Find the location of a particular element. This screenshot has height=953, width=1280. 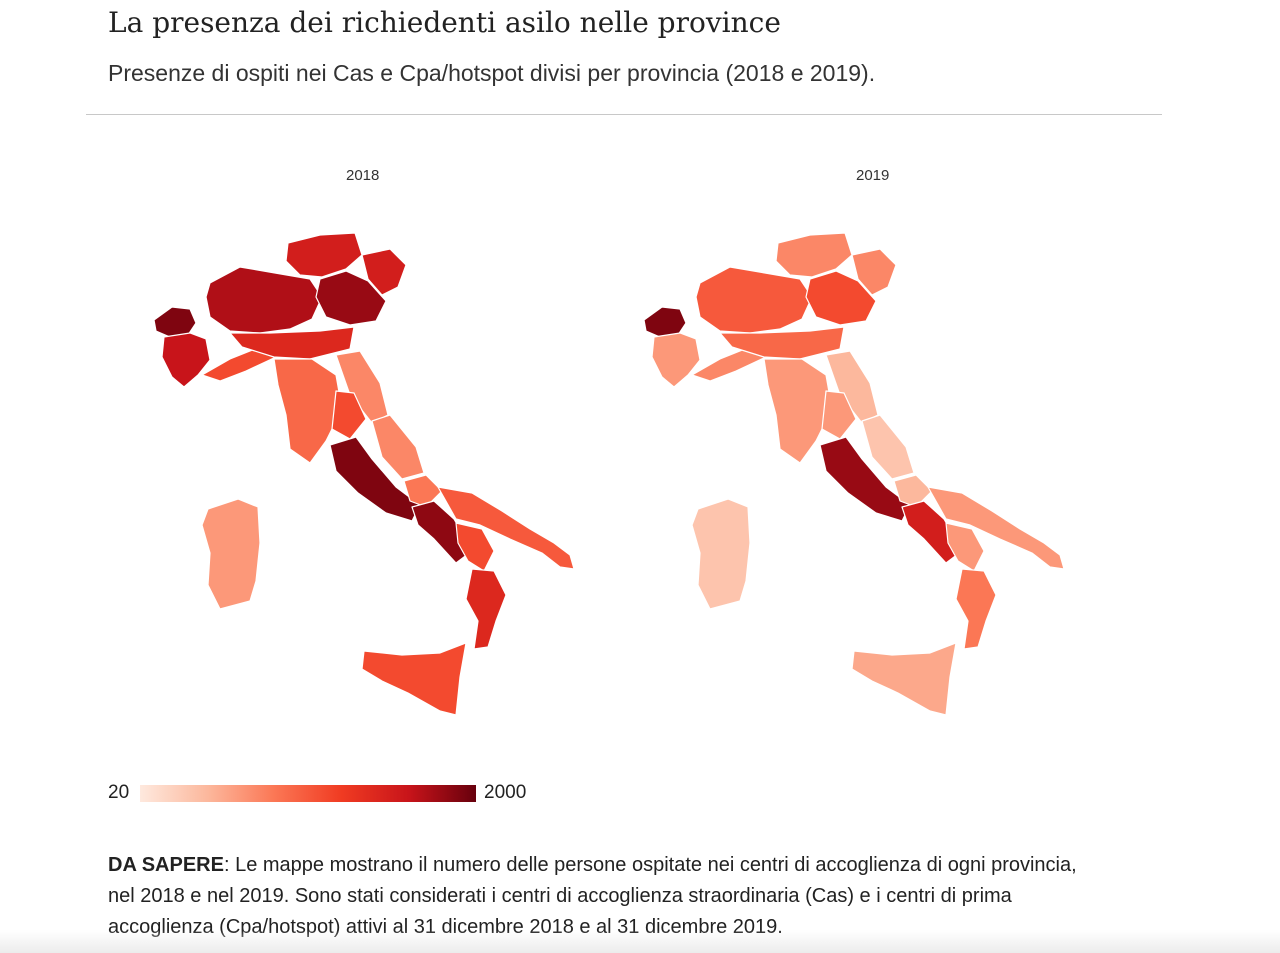

region-2019-puglia is located at coordinates (996, 528).